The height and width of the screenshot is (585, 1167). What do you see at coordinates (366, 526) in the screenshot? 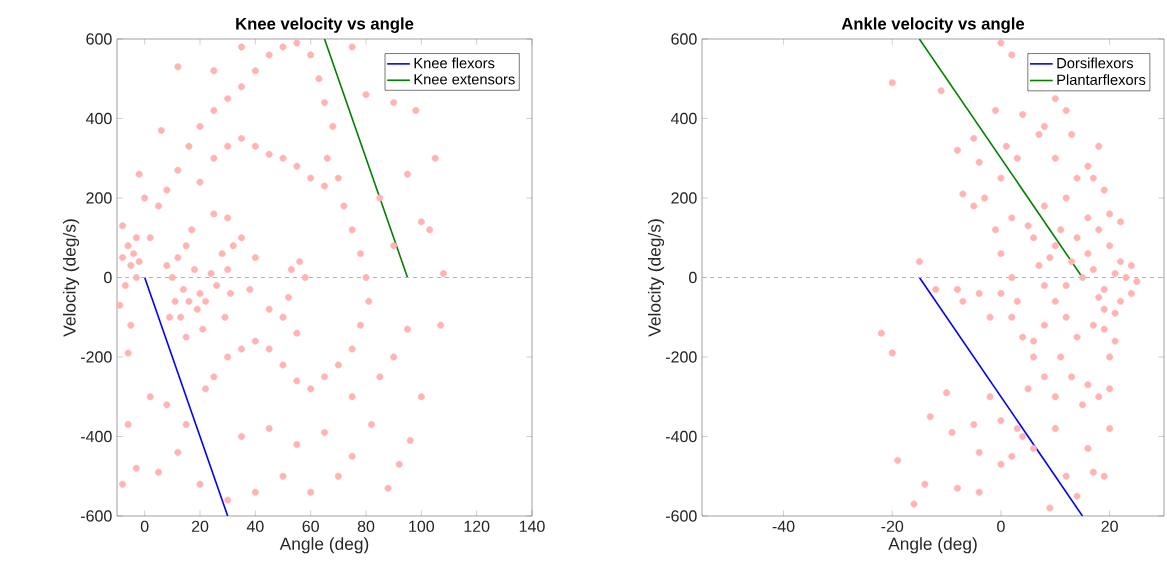
I see `x-tick-label: 80` at bounding box center [366, 526].